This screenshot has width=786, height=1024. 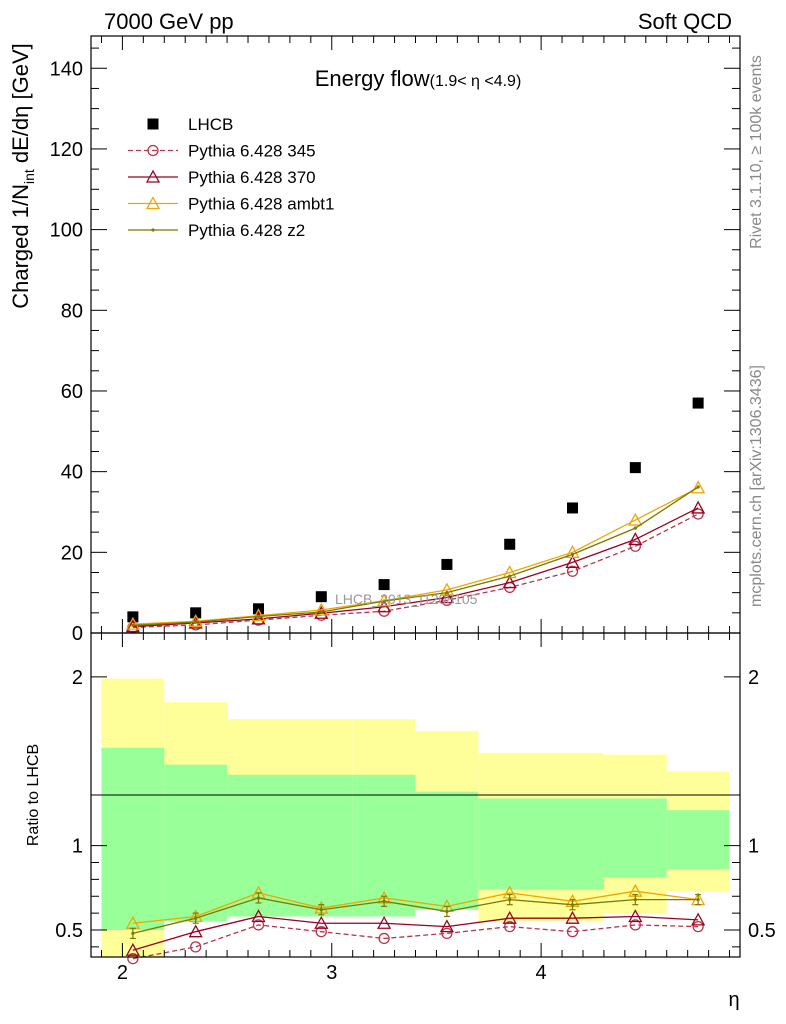 I want to click on legend-label-1: Pythia 6.428 345, so click(x=252, y=151).